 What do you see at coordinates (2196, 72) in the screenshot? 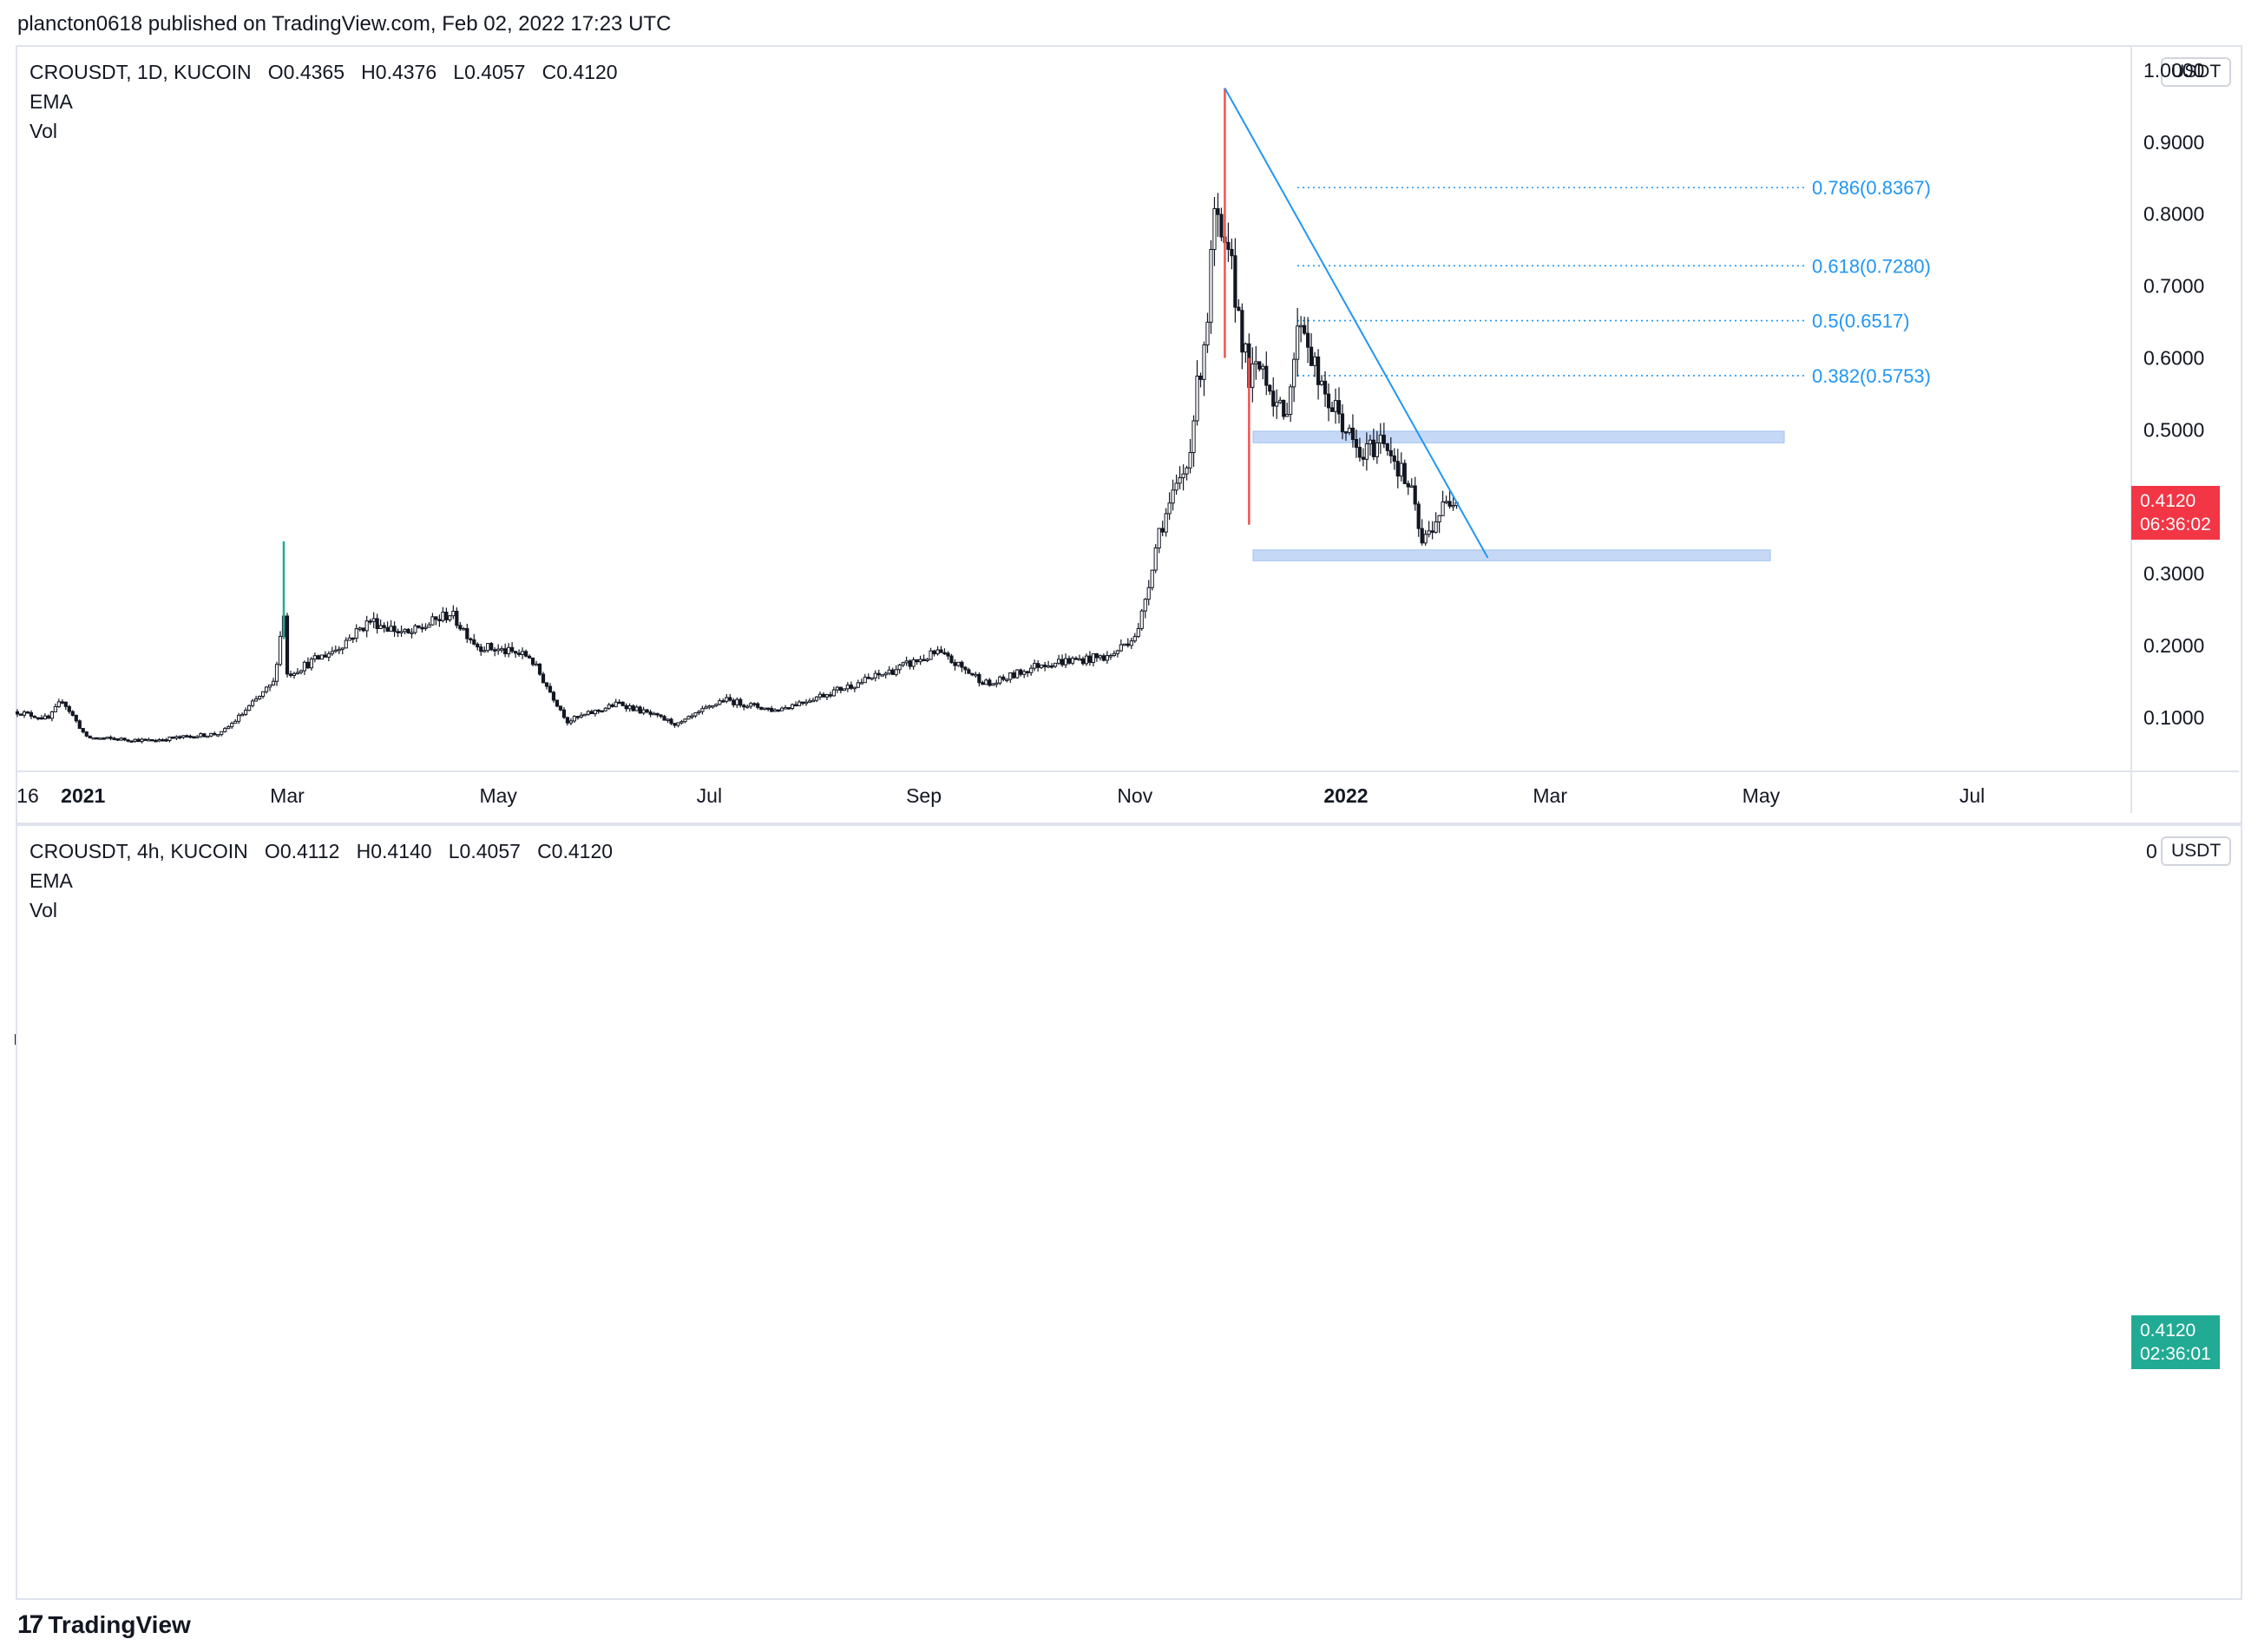
I see `daily-currency-badge: USDT` at bounding box center [2196, 72].